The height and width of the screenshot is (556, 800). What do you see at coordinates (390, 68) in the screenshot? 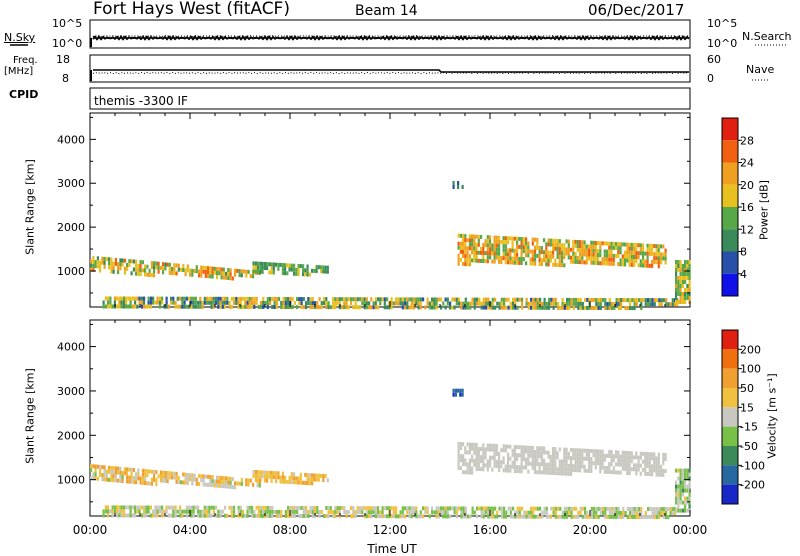
I see `freq-panel-frame` at bounding box center [390, 68].